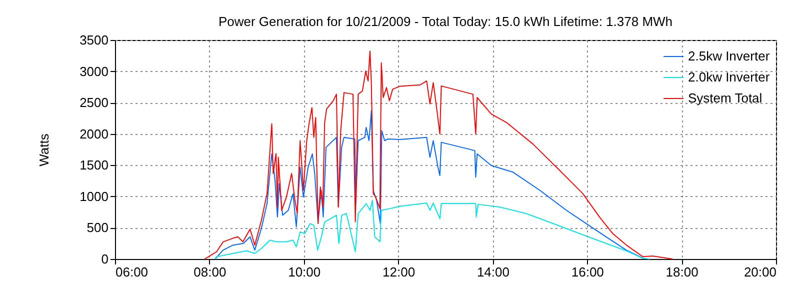 This screenshot has width=800, height=300. Describe the element at coordinates (304, 272) in the screenshot. I see `x-tick-label: 10:00` at that location.